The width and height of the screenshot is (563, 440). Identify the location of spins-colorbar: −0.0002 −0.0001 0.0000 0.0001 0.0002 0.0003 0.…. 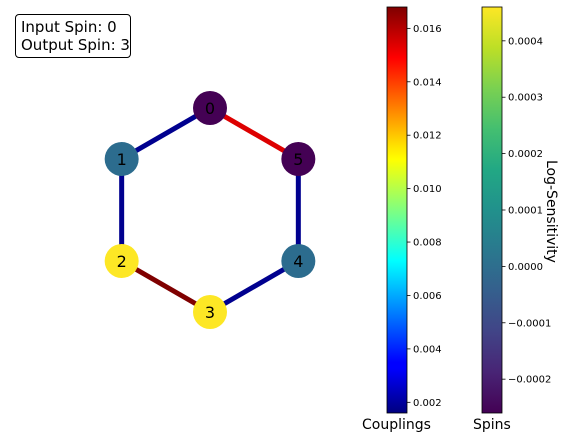
(516, 210).